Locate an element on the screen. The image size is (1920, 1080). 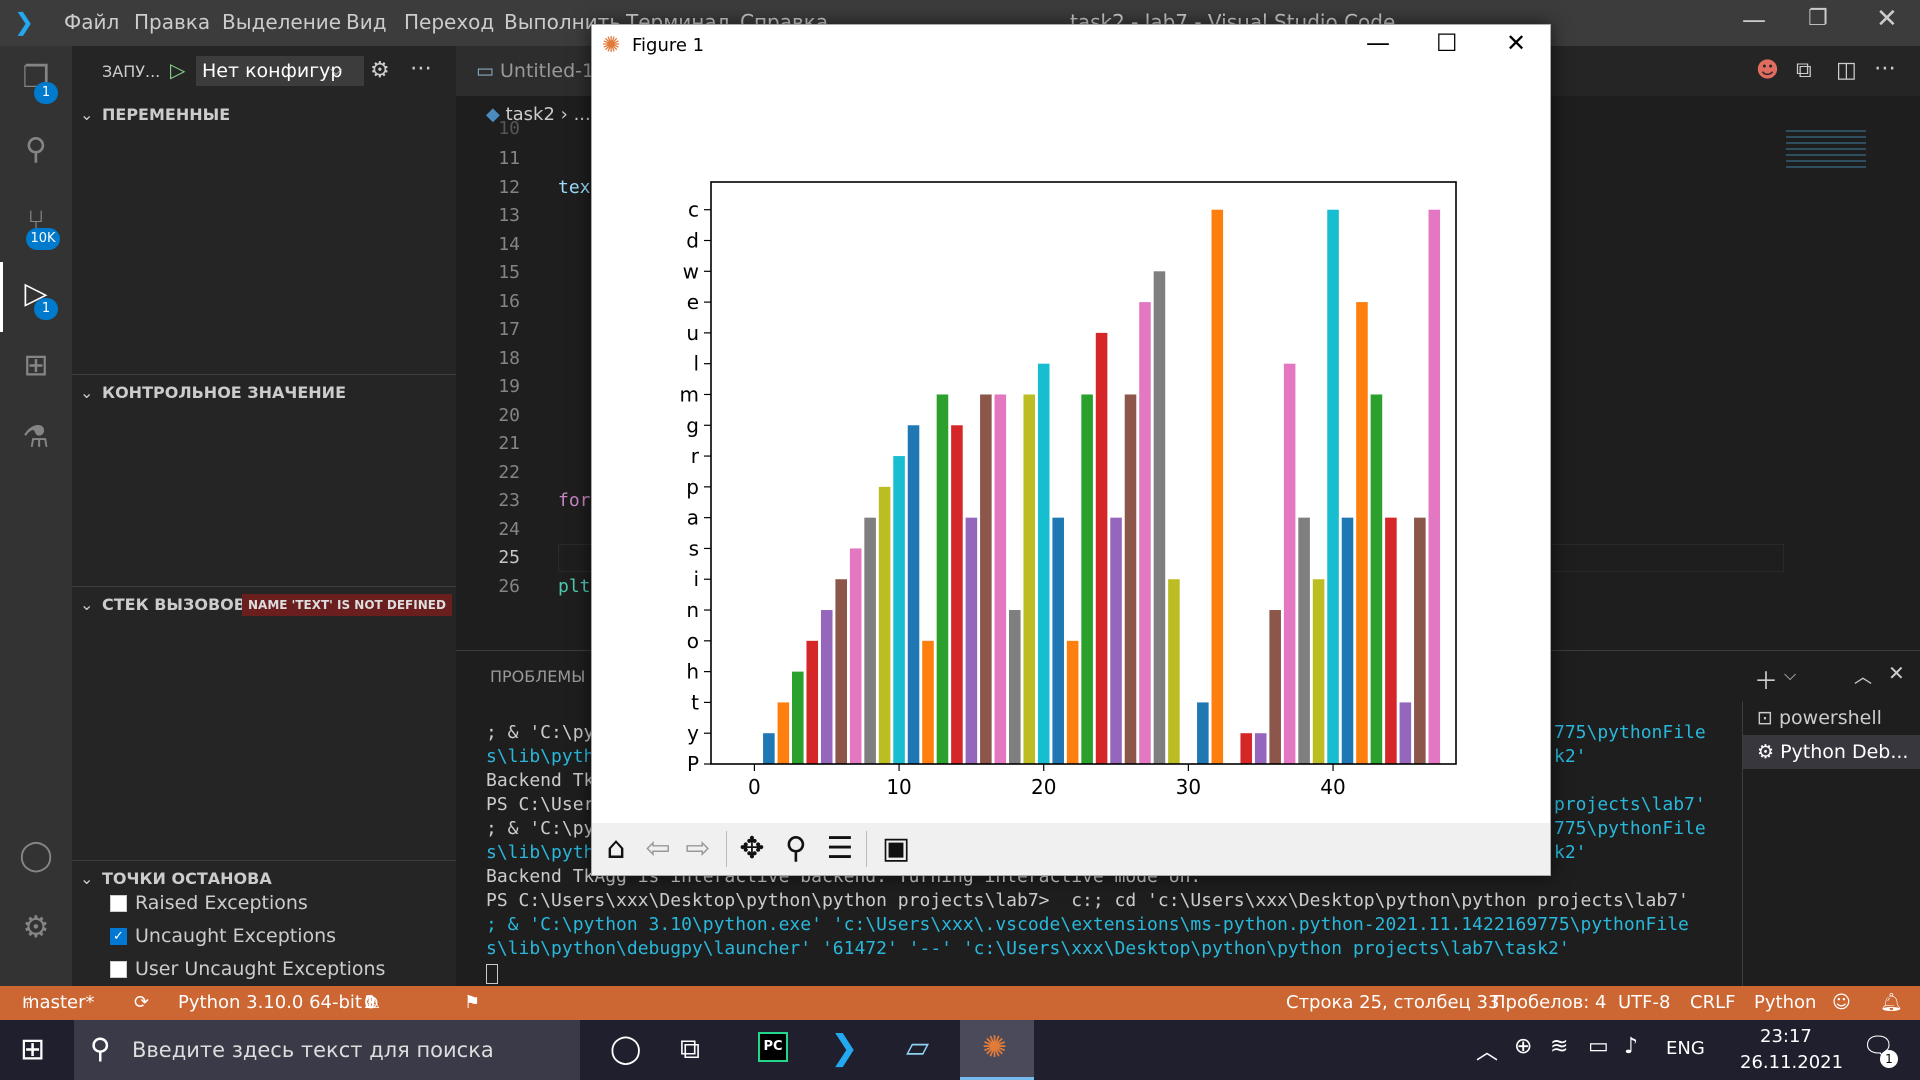
clock-date: 26.11.2021 is located at coordinates (1792, 1062).